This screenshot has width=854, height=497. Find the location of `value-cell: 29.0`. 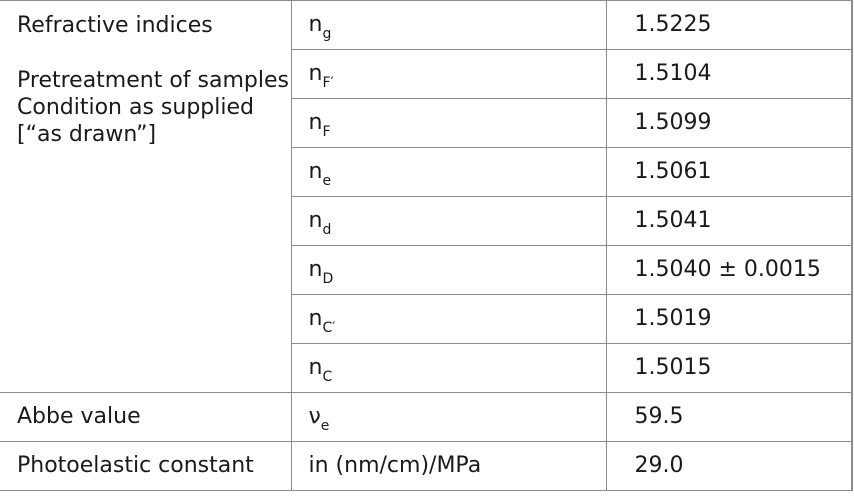

value-cell: 29.0 is located at coordinates (729, 466).